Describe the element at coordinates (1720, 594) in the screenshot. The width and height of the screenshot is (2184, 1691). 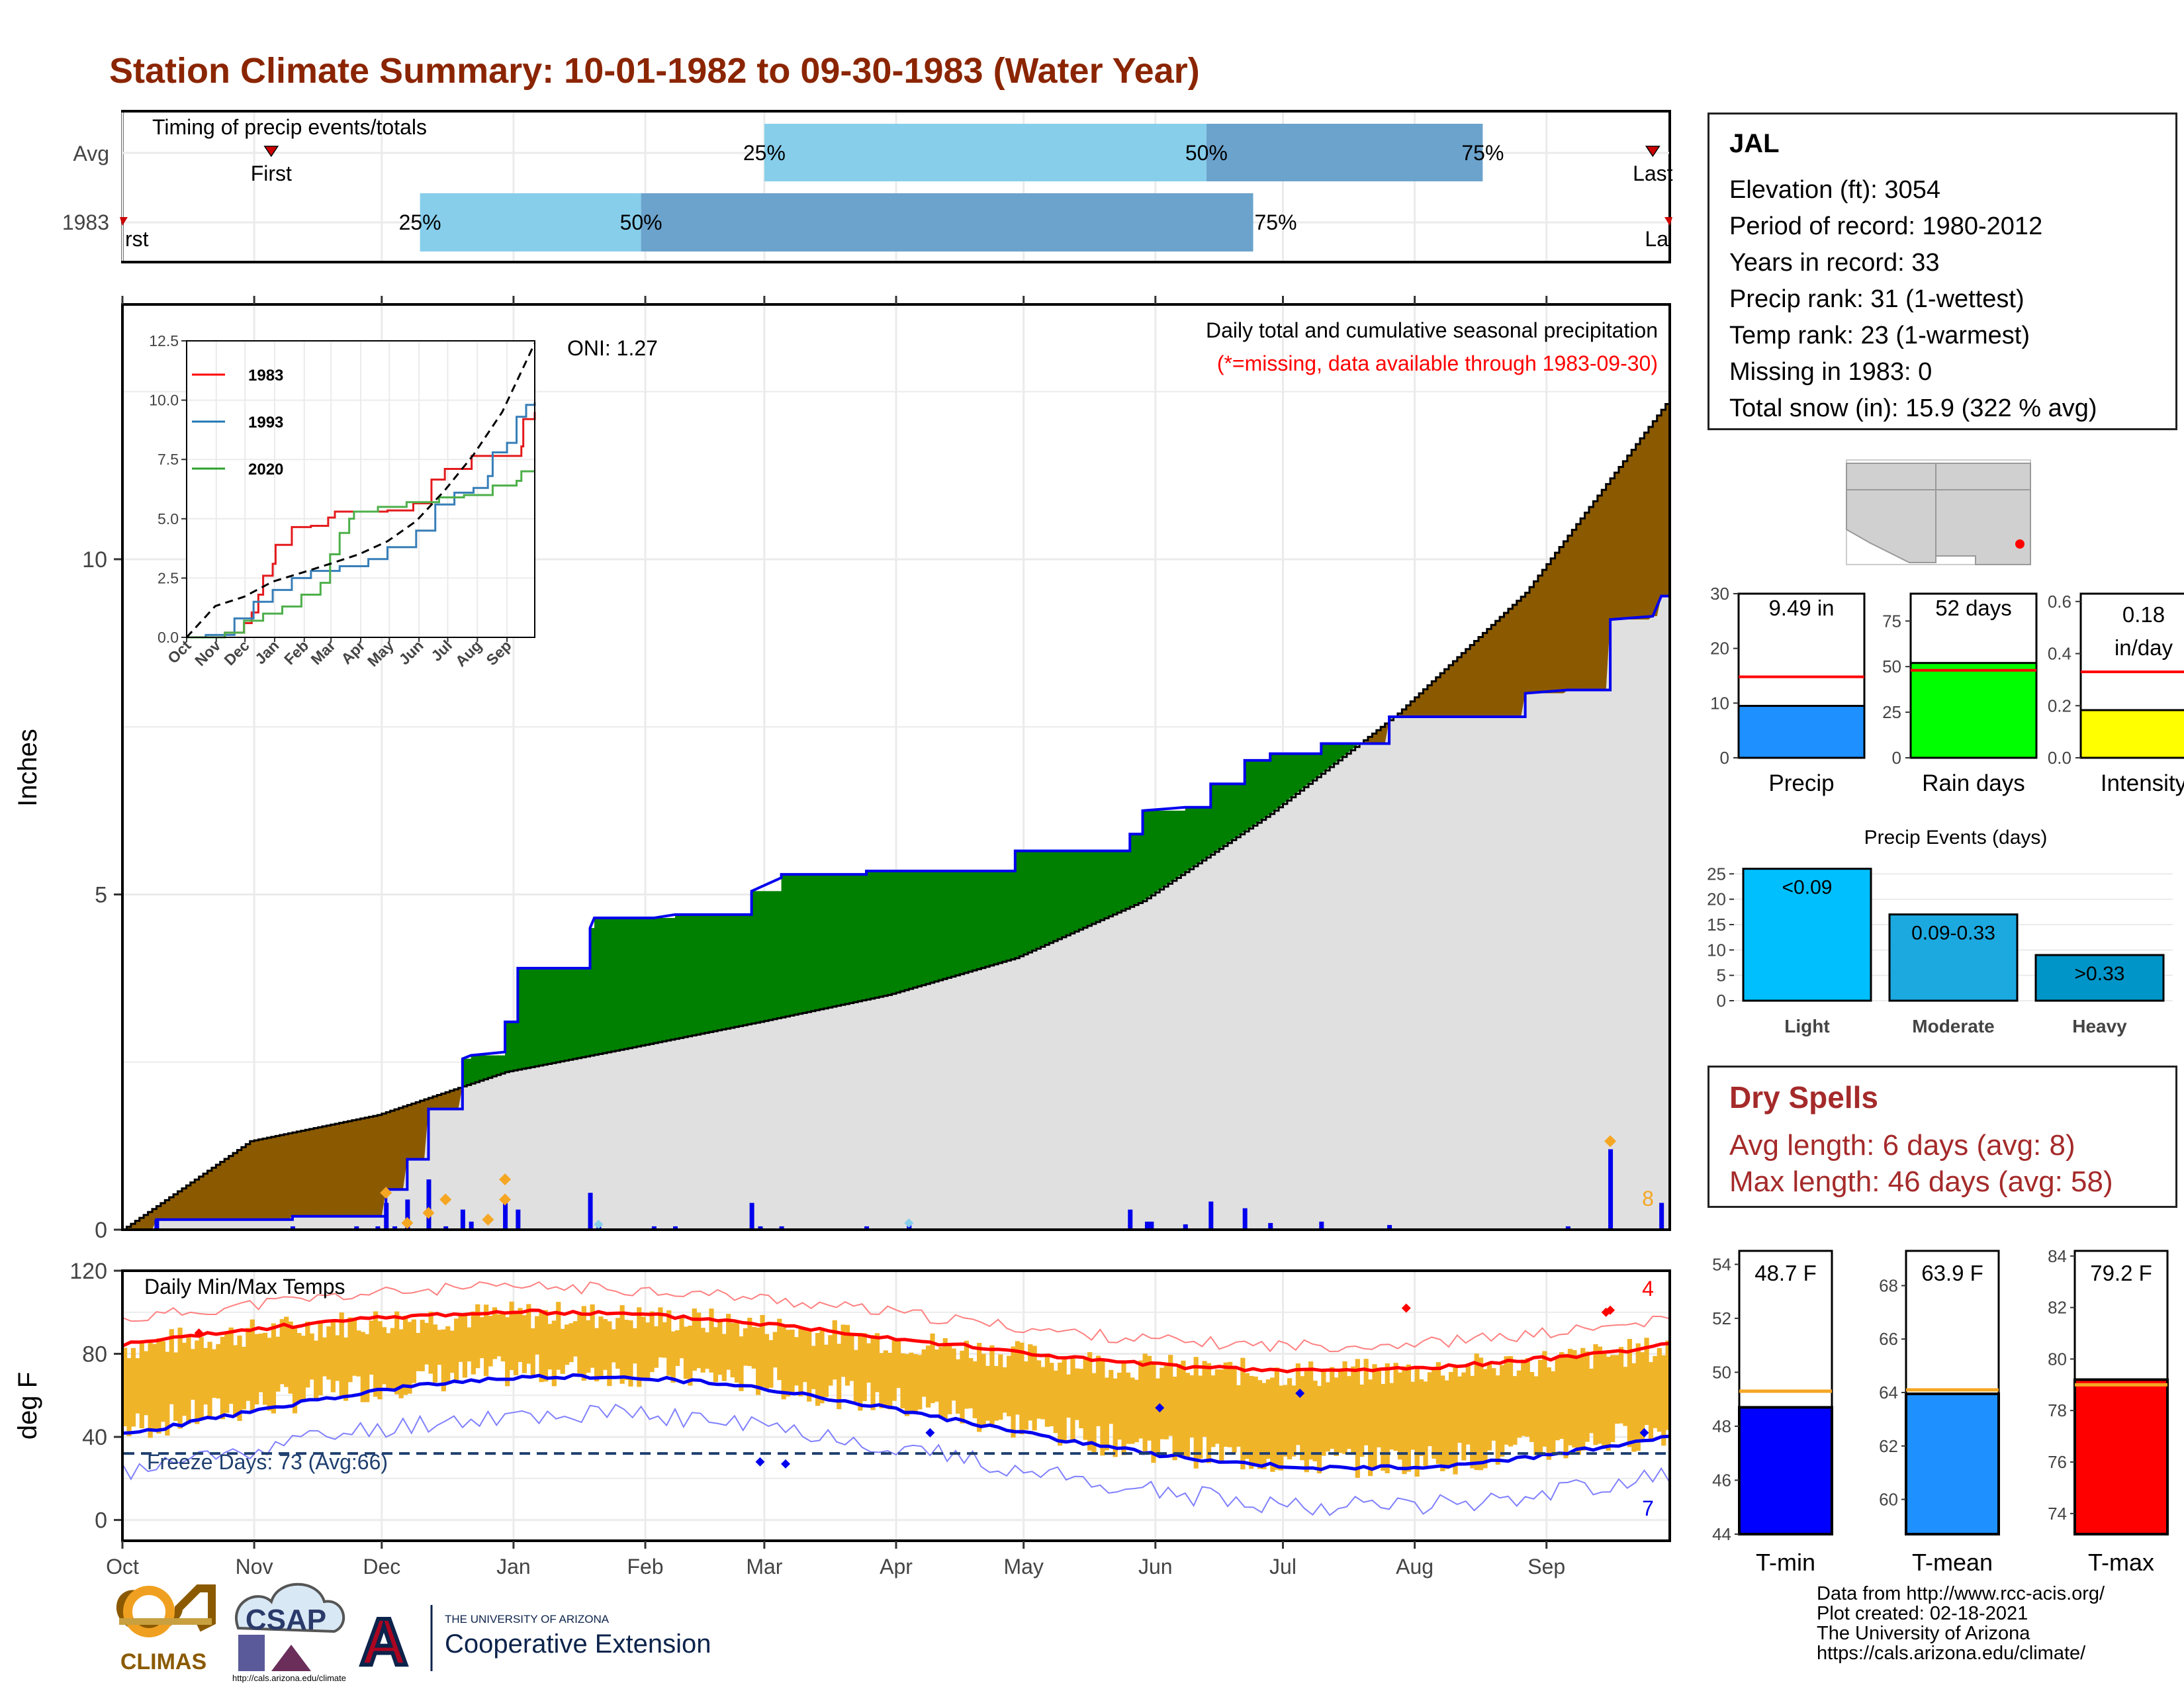
I see `mini-bar-tick-label: 30` at that location.